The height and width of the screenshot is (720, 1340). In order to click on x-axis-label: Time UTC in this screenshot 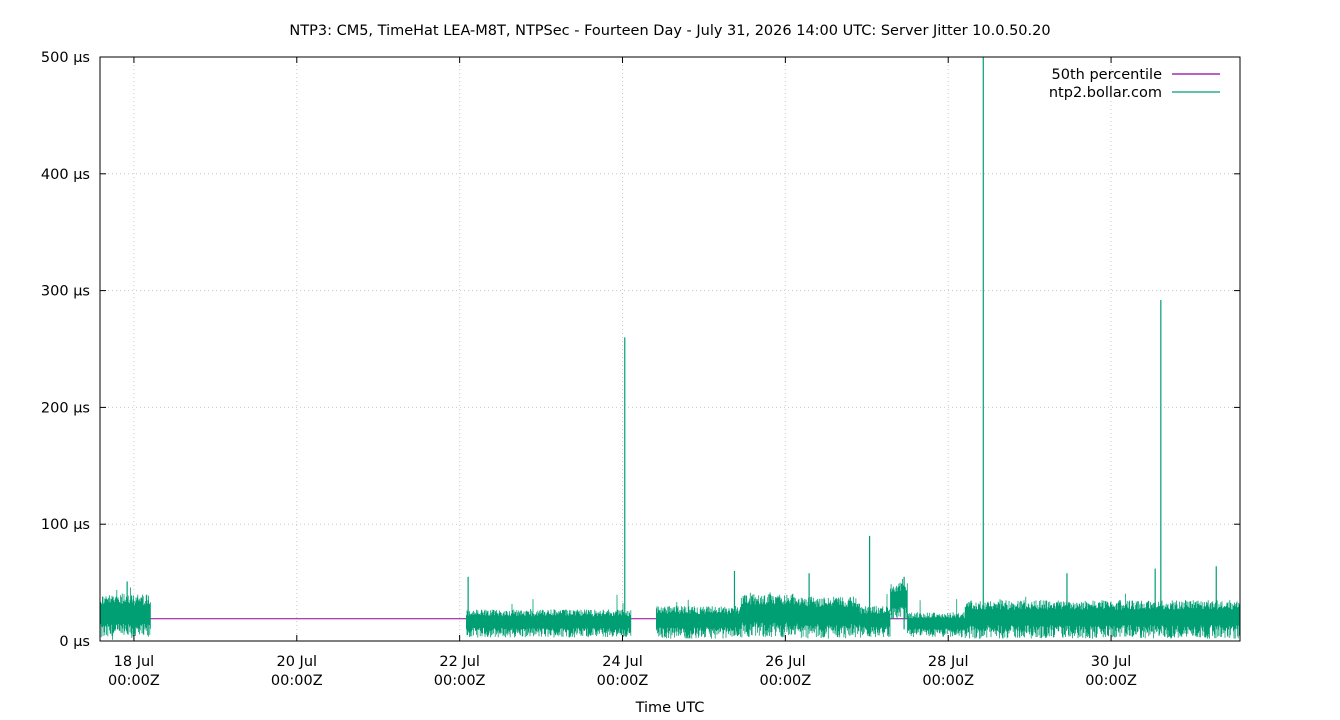, I will do `click(670, 708)`.